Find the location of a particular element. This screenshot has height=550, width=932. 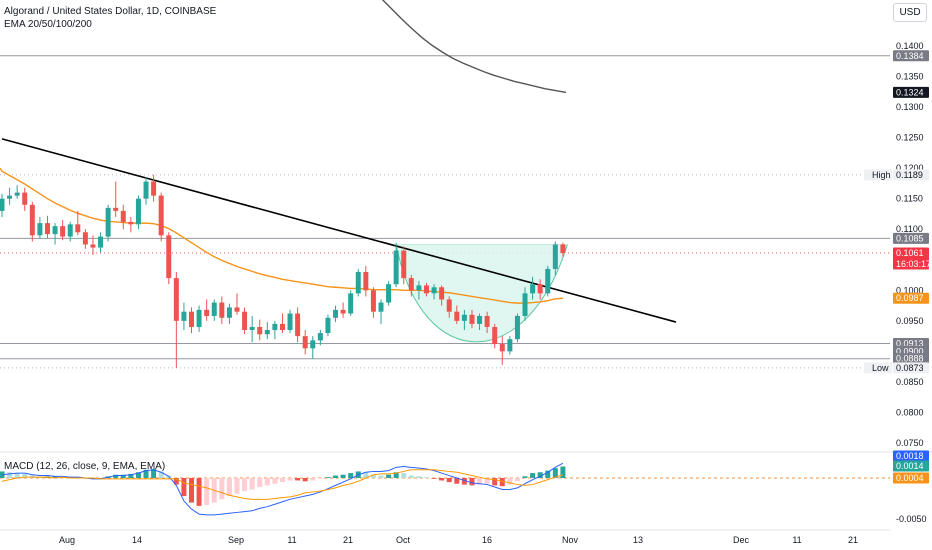

price-tag-value: 0.0018 is located at coordinates (910, 456).